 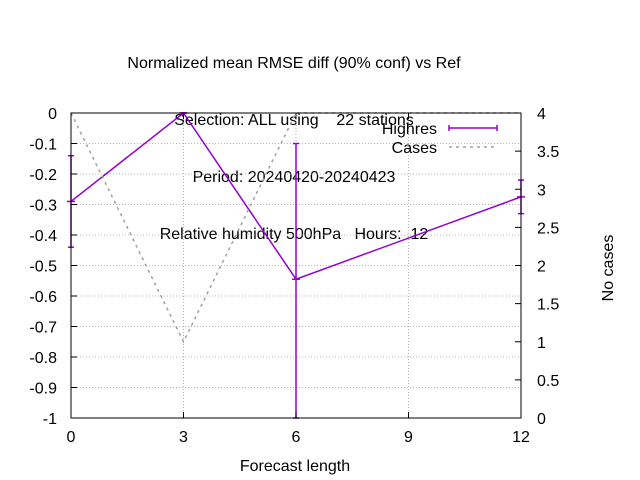 What do you see at coordinates (295, 466) in the screenshot?
I see `x-axis-label: Forecast length` at bounding box center [295, 466].